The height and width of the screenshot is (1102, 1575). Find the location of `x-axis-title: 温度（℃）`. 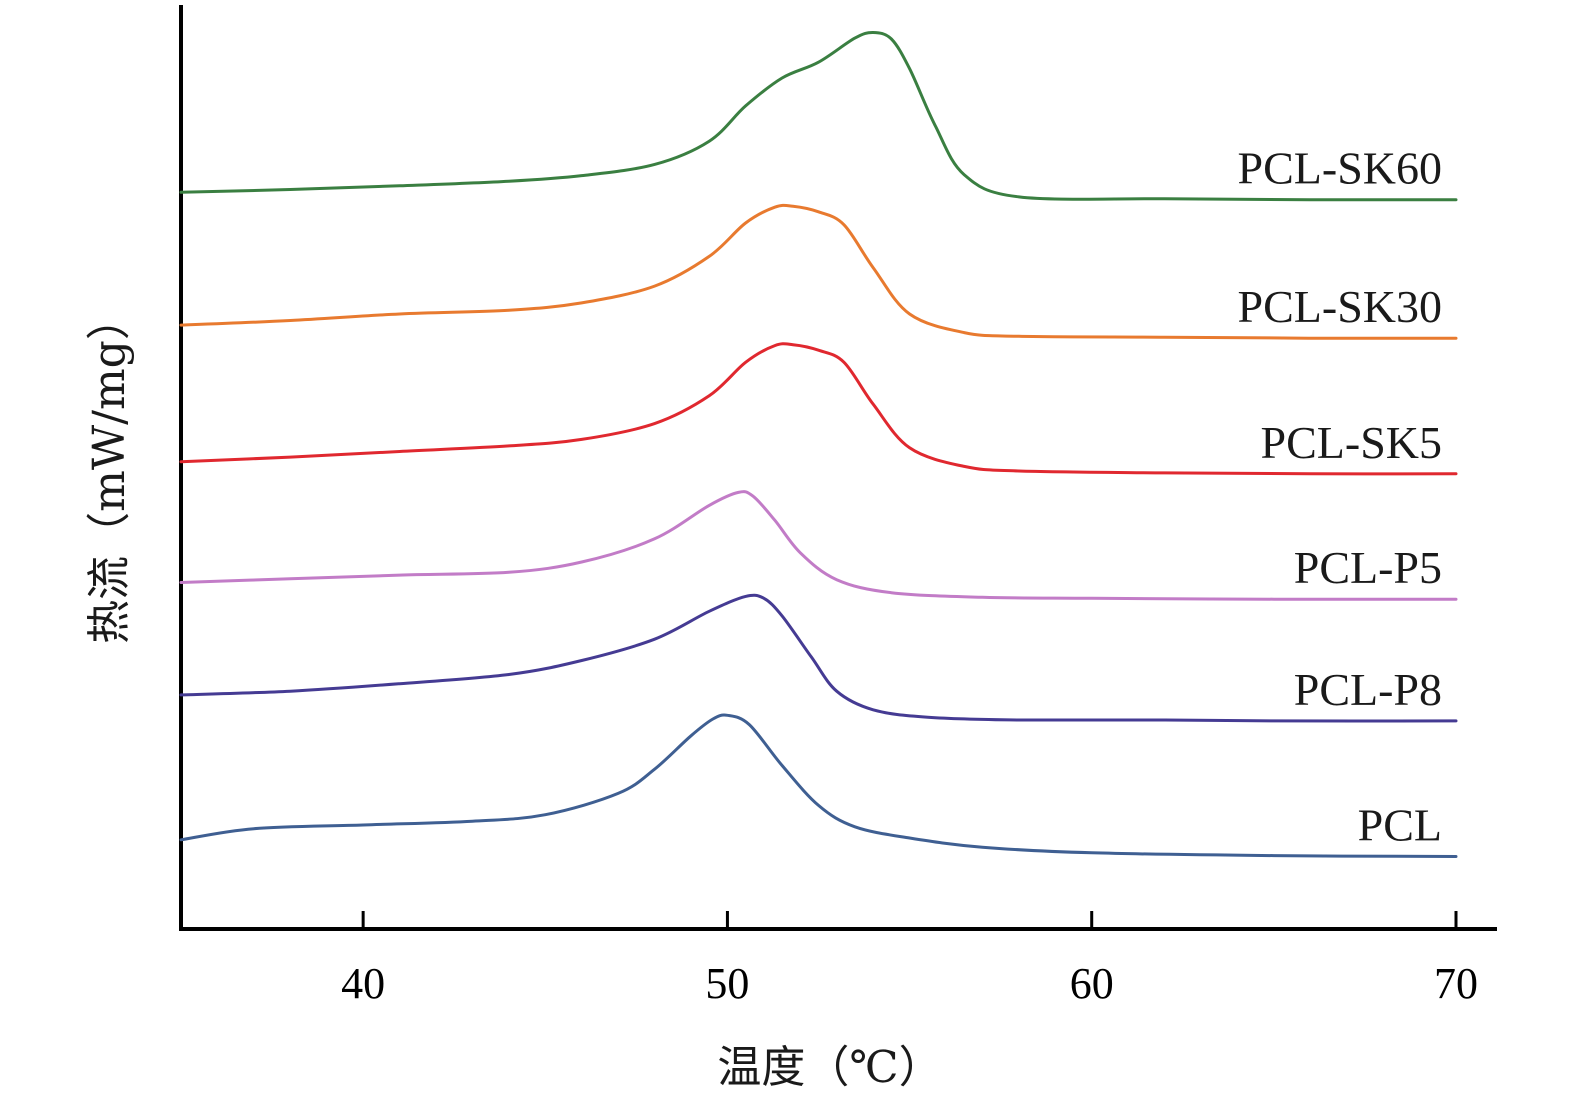

x-axis-title: 温度（℃） is located at coordinates (829, 1067).